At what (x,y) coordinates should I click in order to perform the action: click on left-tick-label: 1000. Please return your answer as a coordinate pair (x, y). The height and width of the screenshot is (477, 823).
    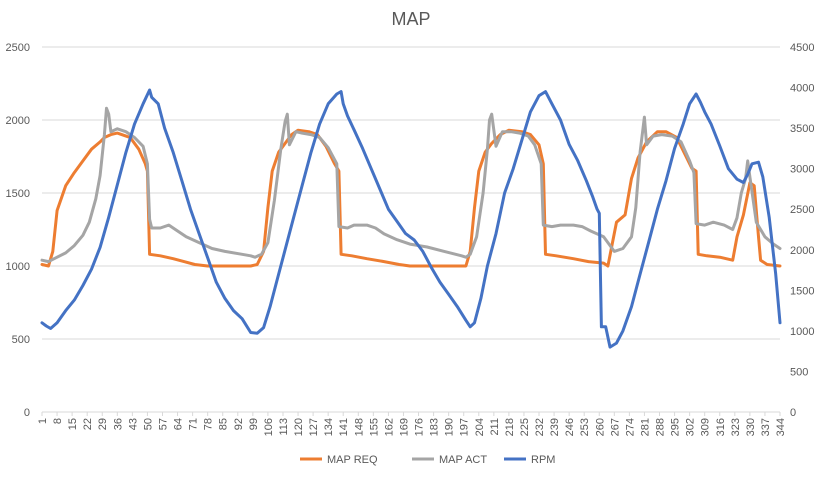
    Looking at the image, I should click on (18, 267).